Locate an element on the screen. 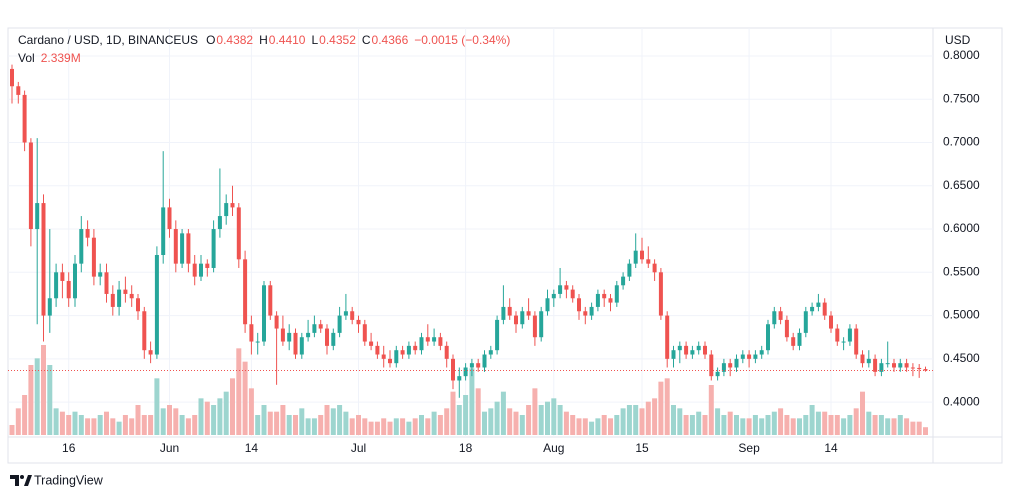 The width and height of the screenshot is (1012, 498). y-tick-label: 0.6500 is located at coordinates (961, 185).